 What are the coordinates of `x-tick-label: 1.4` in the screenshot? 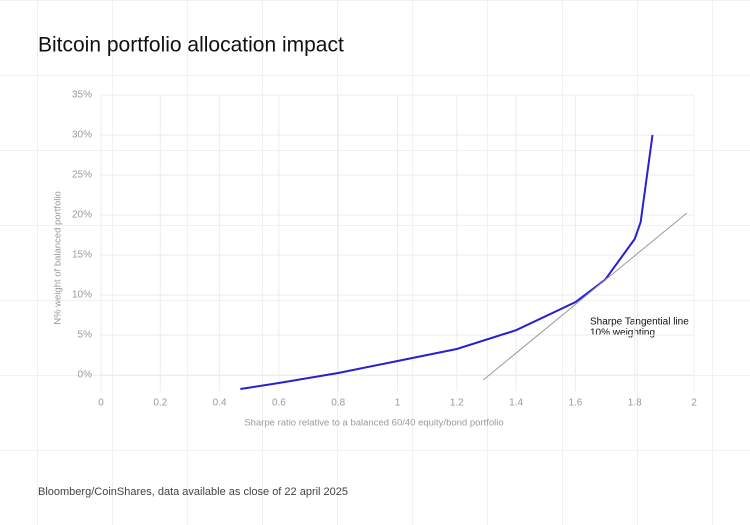 It's located at (516, 403).